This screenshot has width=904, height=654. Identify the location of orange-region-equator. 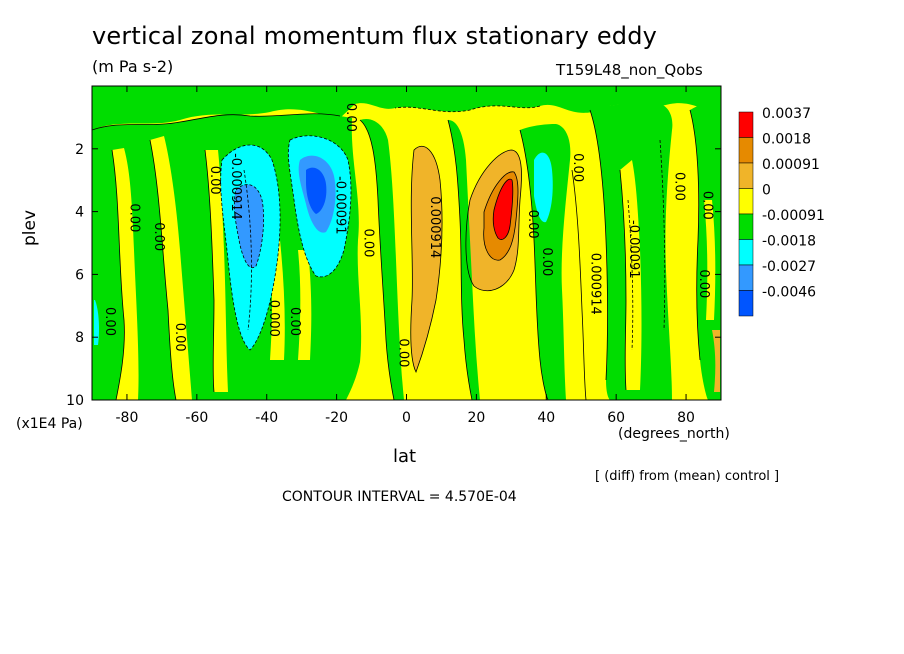
(426, 259).